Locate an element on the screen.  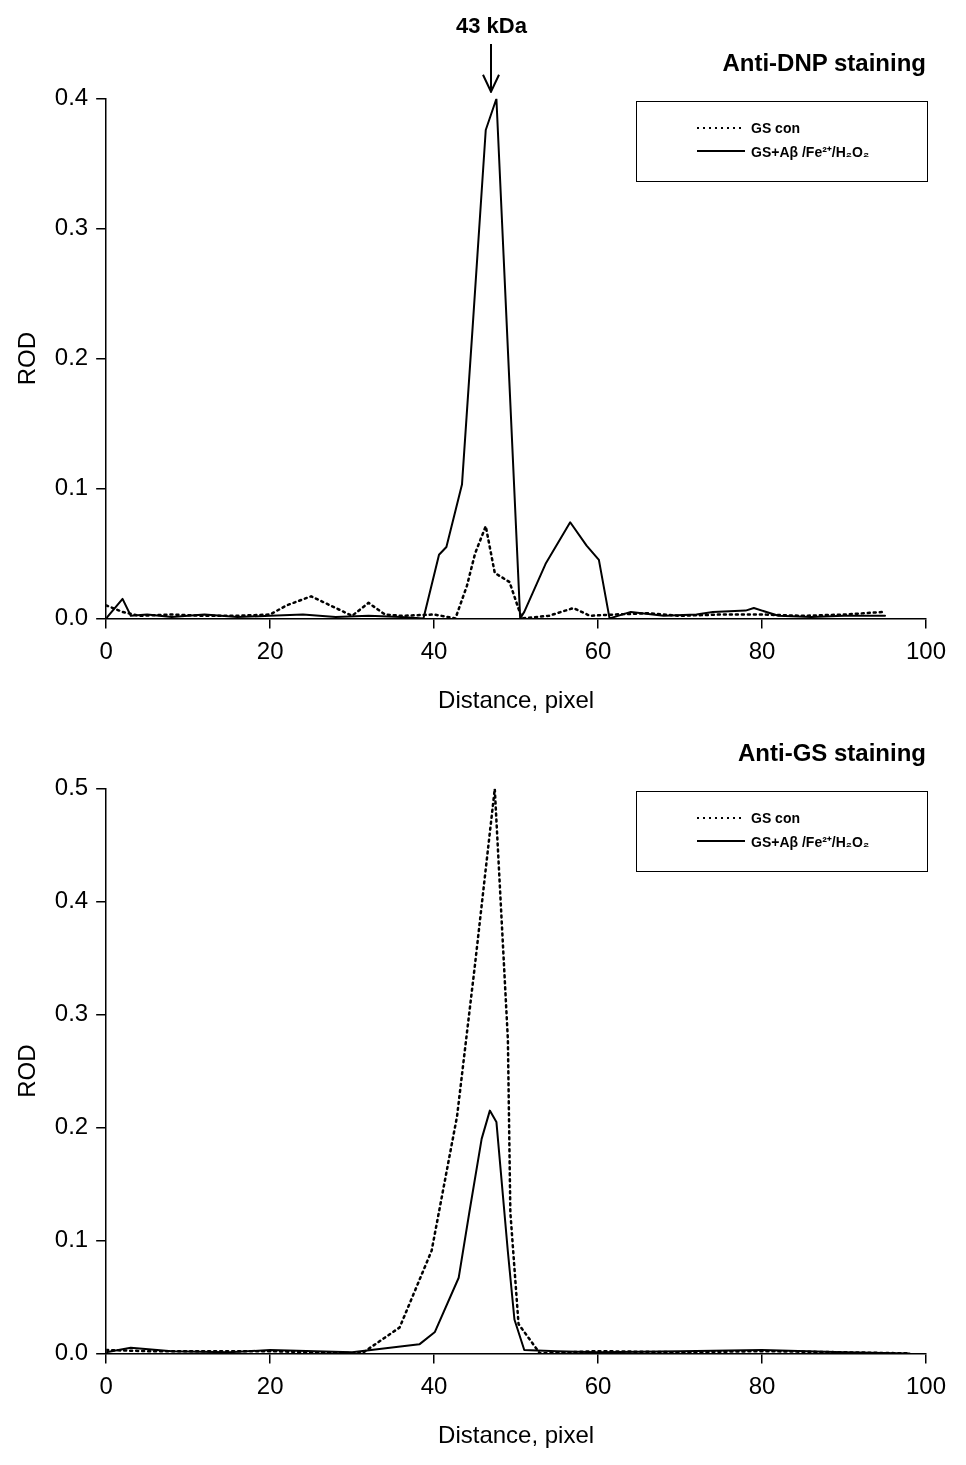
chart-title: Anti-DNP staining is located at coordinates (824, 63).